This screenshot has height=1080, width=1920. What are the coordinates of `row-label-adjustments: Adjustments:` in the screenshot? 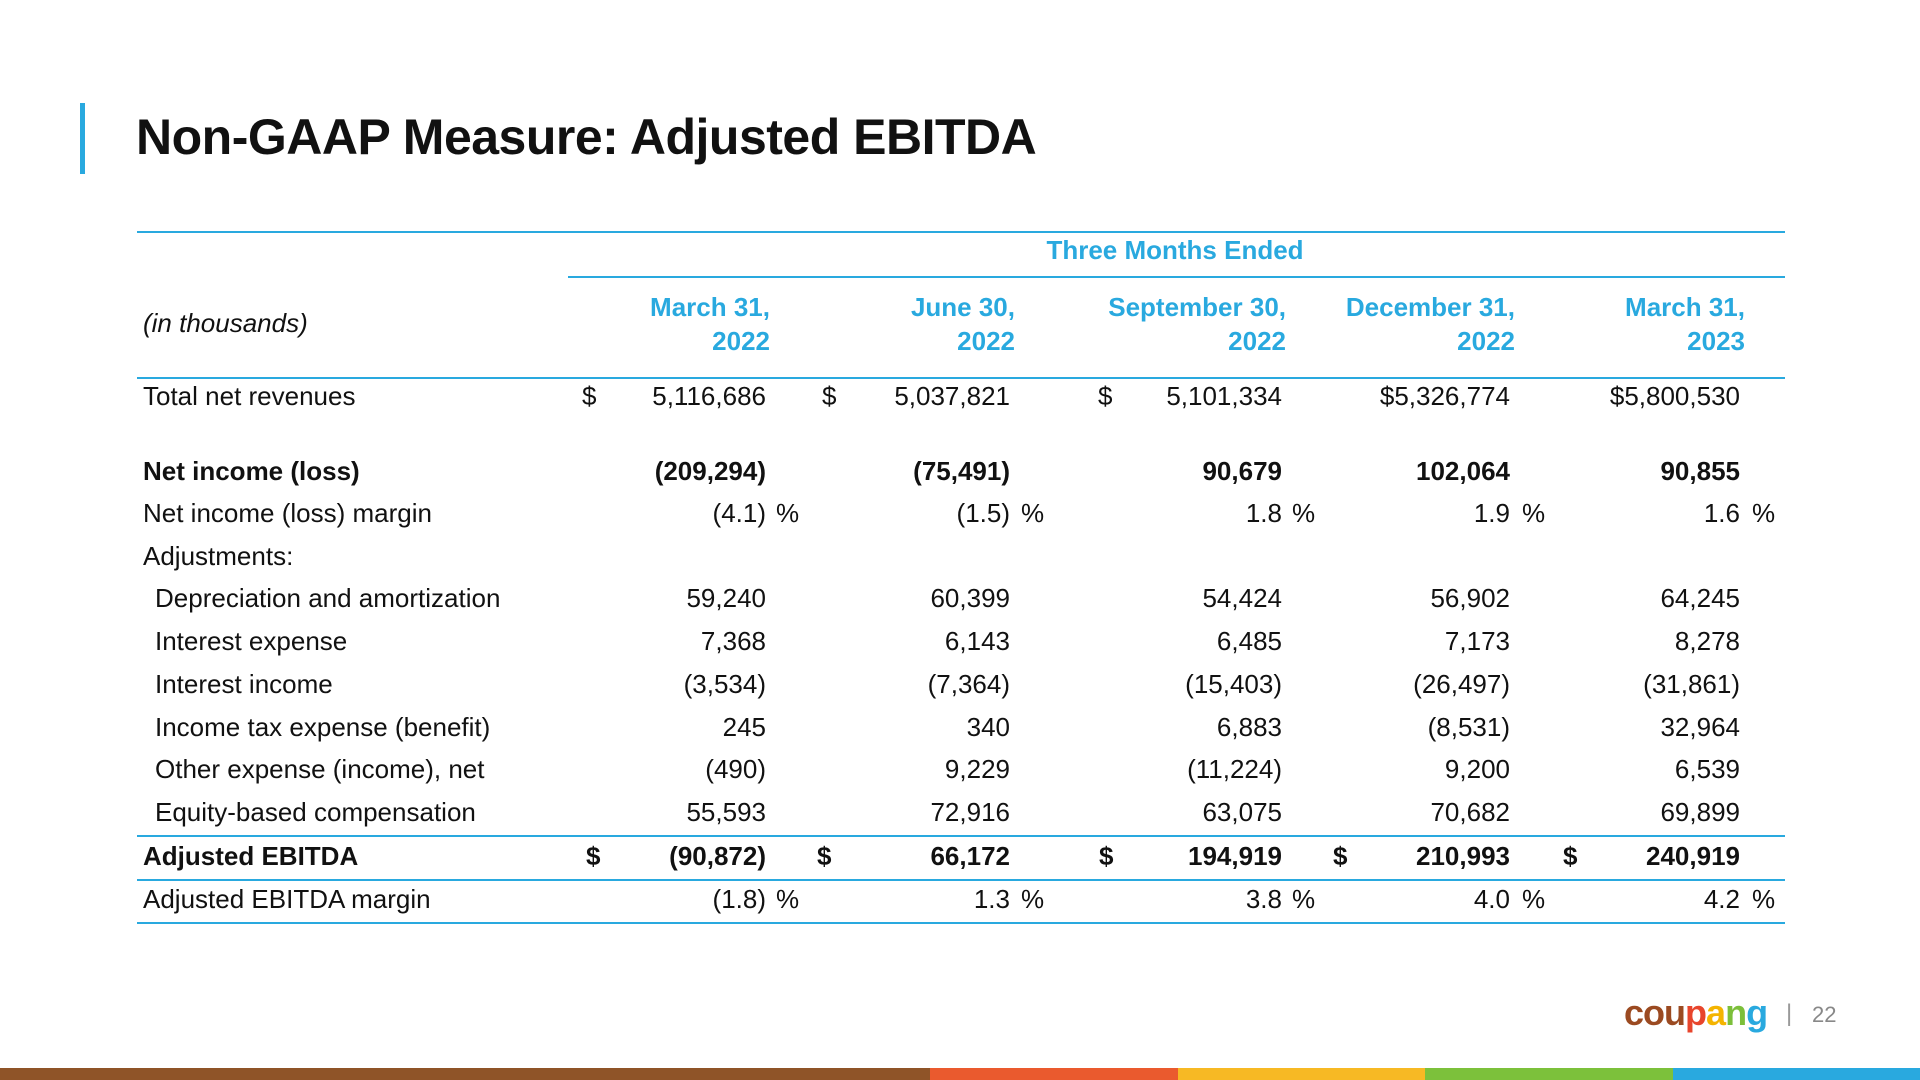 It's located at (218, 556).